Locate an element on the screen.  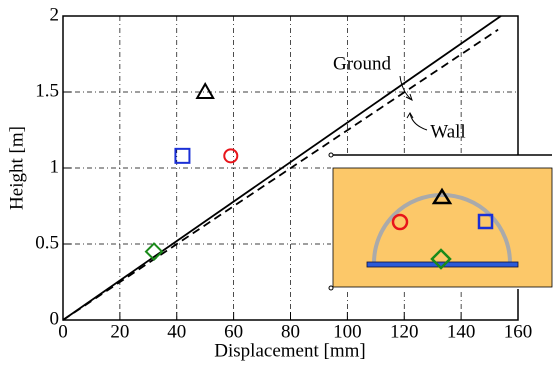
x-tick-label: 40 is located at coordinates (176, 331).